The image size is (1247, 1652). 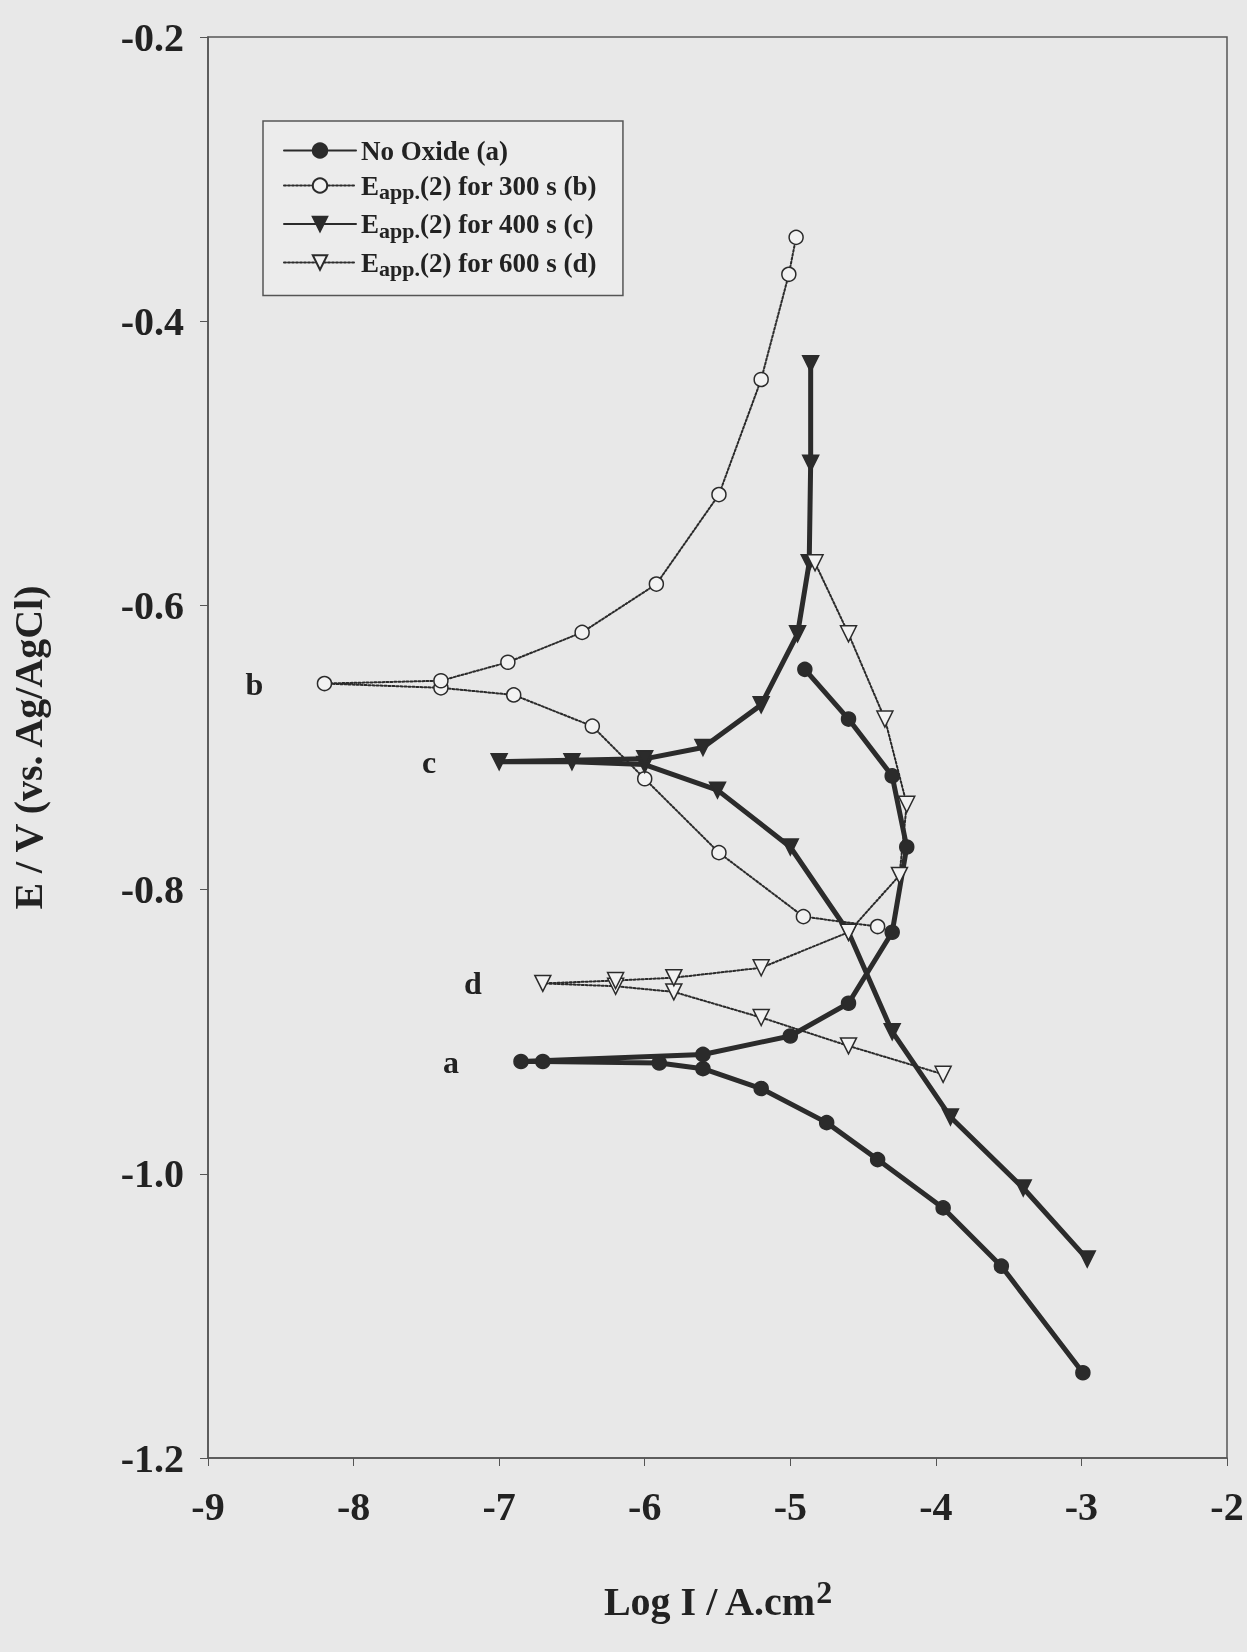 I want to click on x-tick-label: -3, so click(x=1081, y=1506).